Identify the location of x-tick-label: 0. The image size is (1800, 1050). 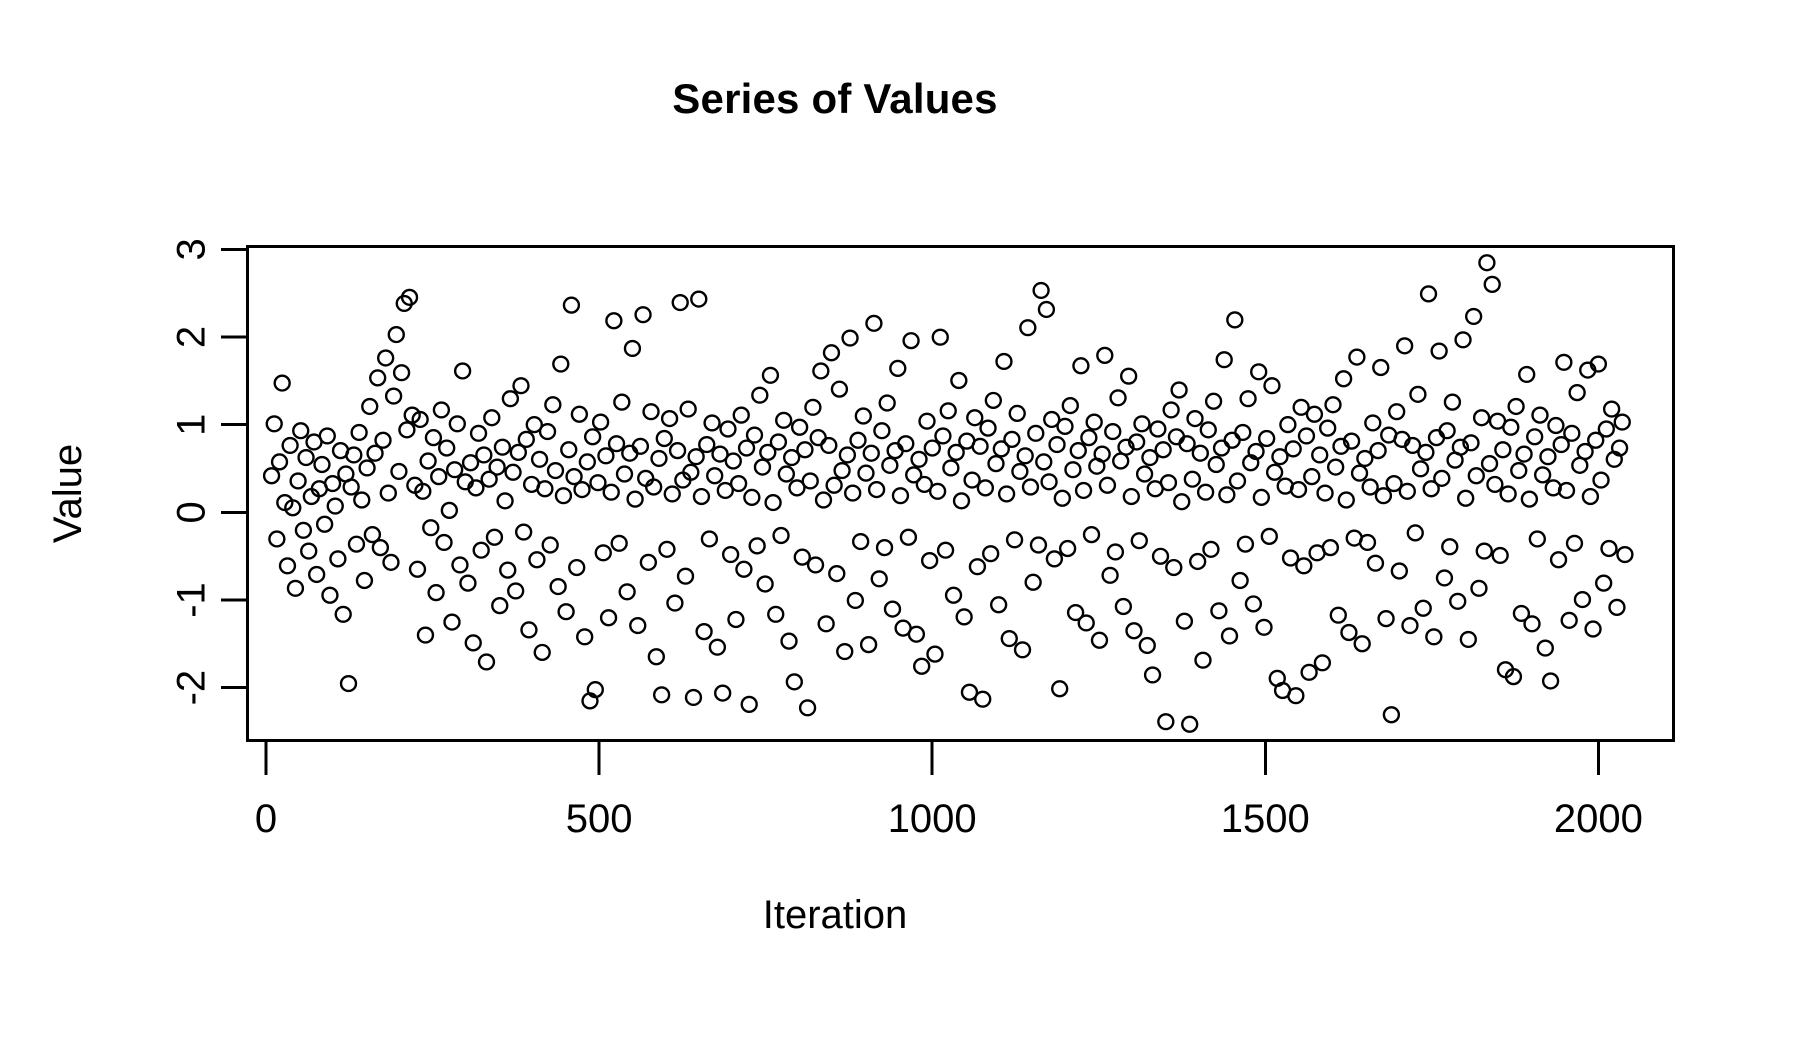
(266, 819).